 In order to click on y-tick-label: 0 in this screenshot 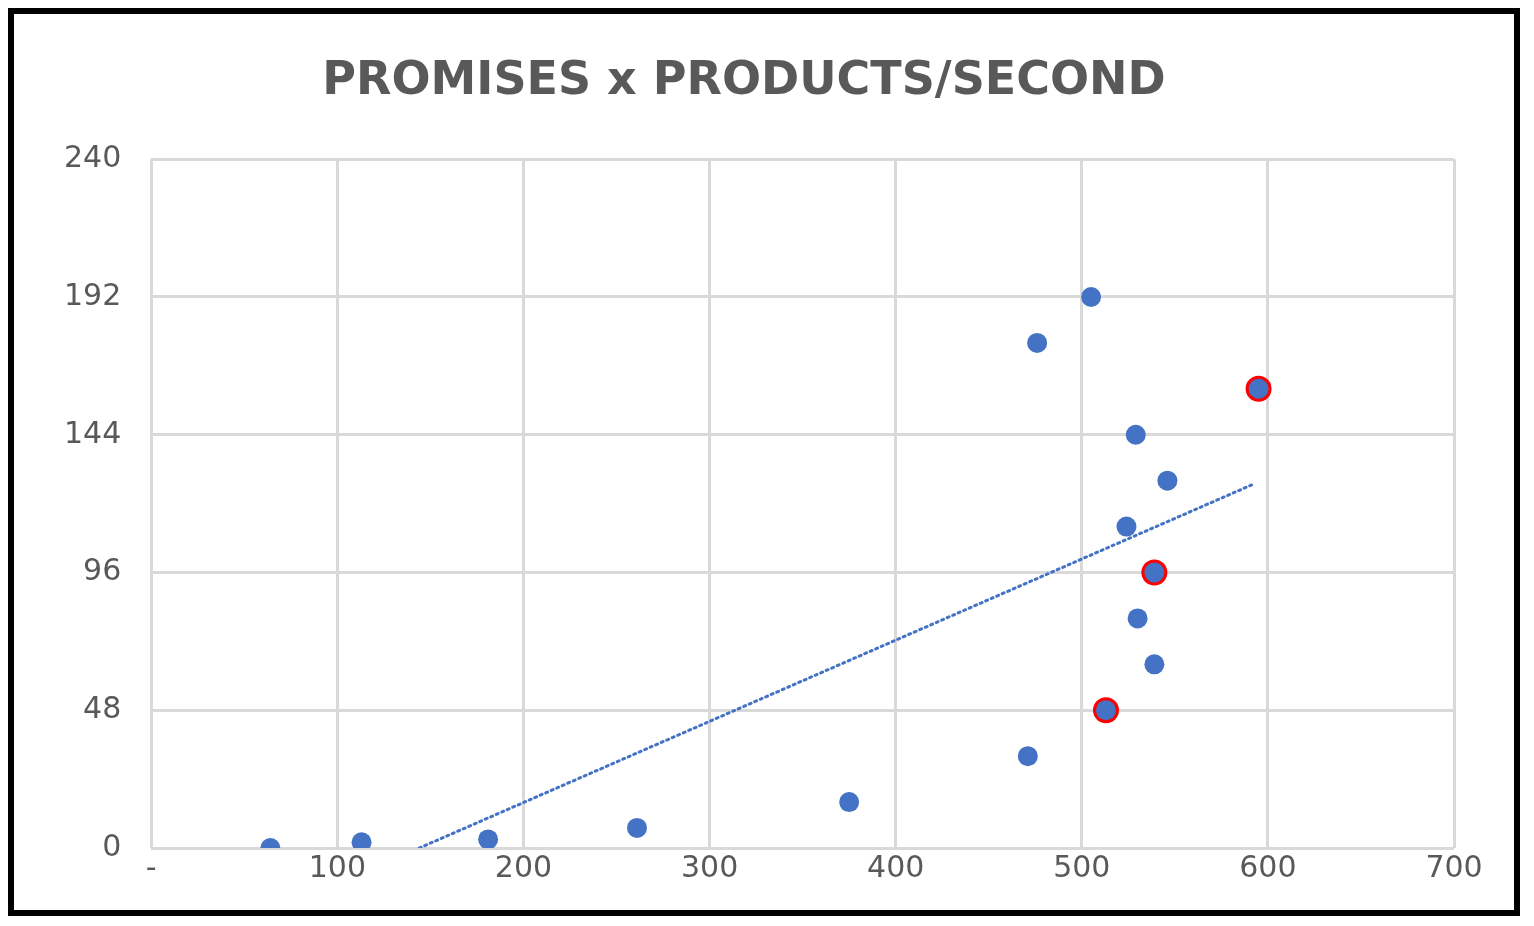, I will do `click(112, 845)`.